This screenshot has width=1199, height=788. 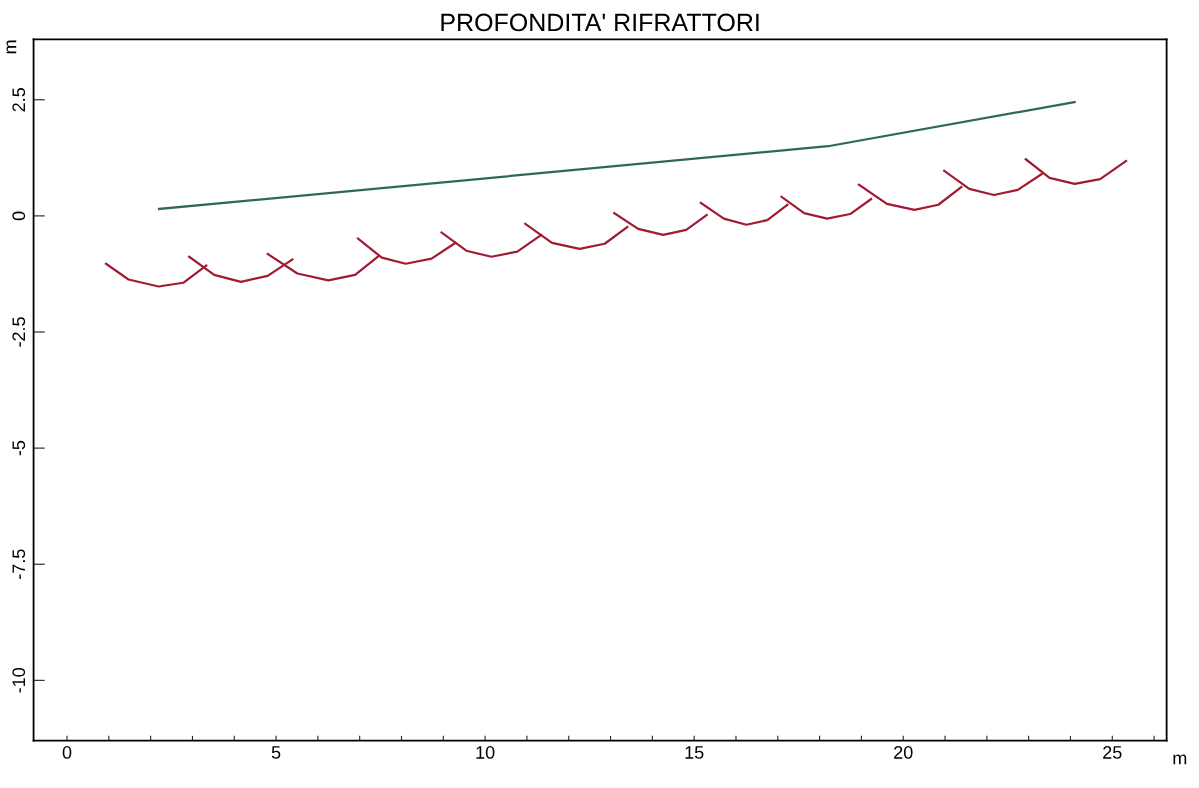 What do you see at coordinates (276, 752) in the screenshot?
I see `x-tick-label: 5` at bounding box center [276, 752].